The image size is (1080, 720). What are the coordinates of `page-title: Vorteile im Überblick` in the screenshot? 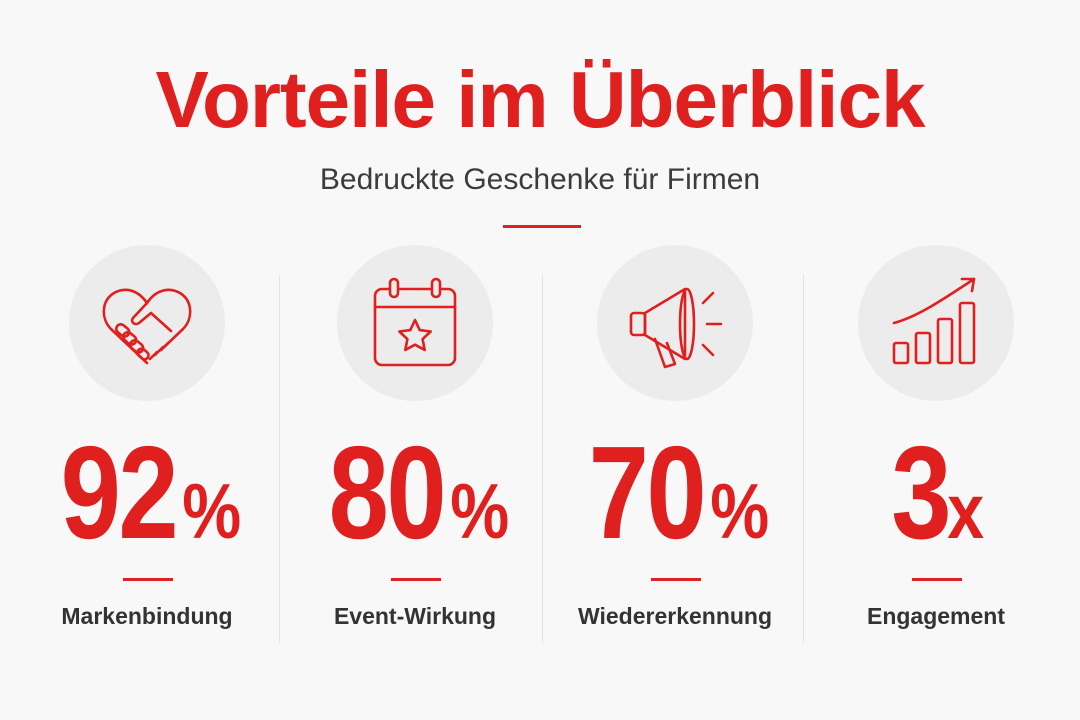 It's located at (540, 99).